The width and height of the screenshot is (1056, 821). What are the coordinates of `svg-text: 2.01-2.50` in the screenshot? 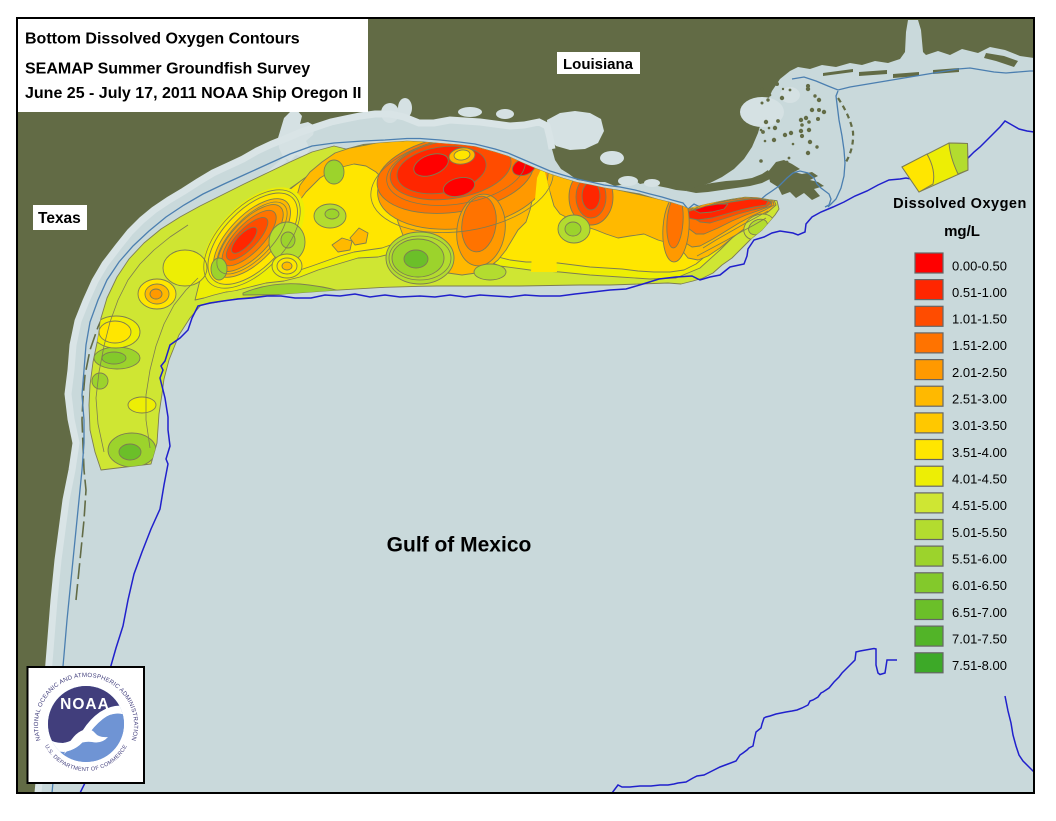 It's located at (979, 372).